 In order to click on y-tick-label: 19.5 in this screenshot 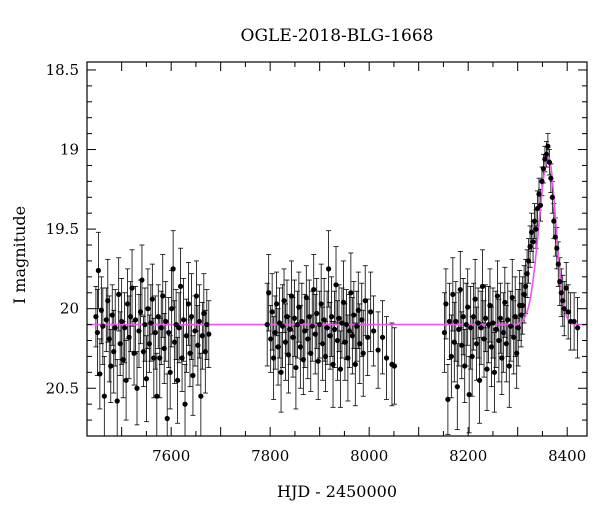, I will do `click(62, 229)`.